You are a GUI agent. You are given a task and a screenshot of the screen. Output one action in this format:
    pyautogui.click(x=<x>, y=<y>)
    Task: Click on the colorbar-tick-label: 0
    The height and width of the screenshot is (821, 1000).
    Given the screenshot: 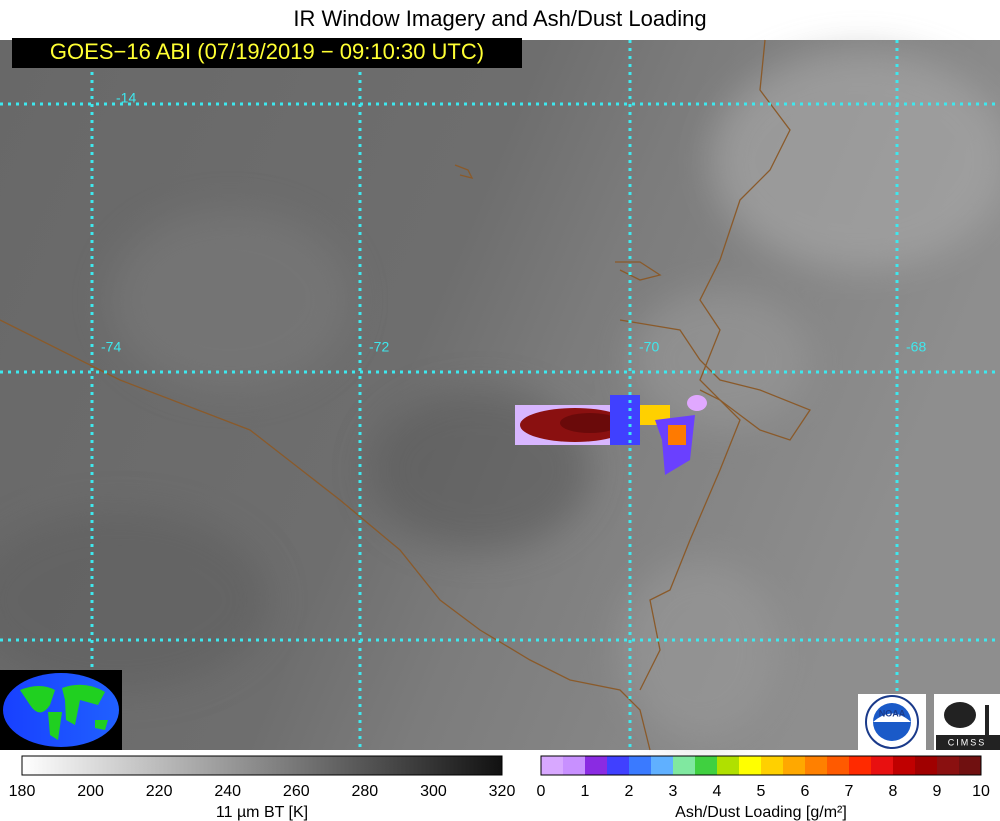 What is the action you would take?
    pyautogui.click(x=541, y=791)
    